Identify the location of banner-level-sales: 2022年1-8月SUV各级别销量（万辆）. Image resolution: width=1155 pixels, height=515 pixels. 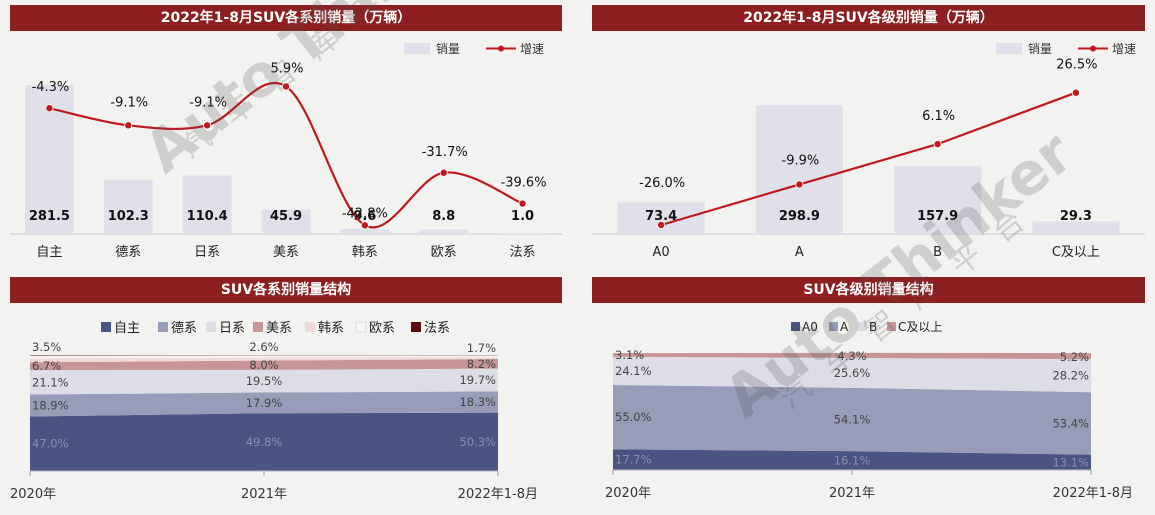
(868, 18).